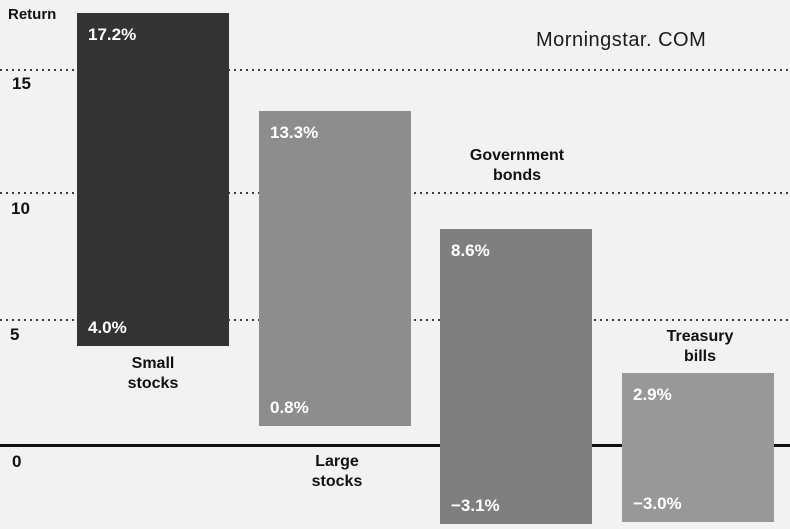 The image size is (790, 529). Describe the element at coordinates (15, 334) in the screenshot. I see `y-tick-5: 5` at that location.